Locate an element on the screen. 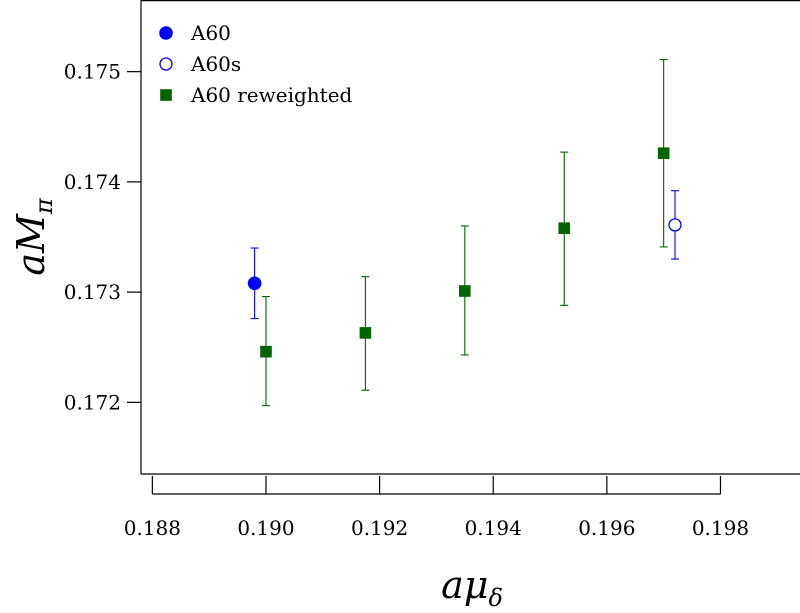 This screenshot has height=613, width=800. legend-item: A60 reweighted is located at coordinates (256, 95).